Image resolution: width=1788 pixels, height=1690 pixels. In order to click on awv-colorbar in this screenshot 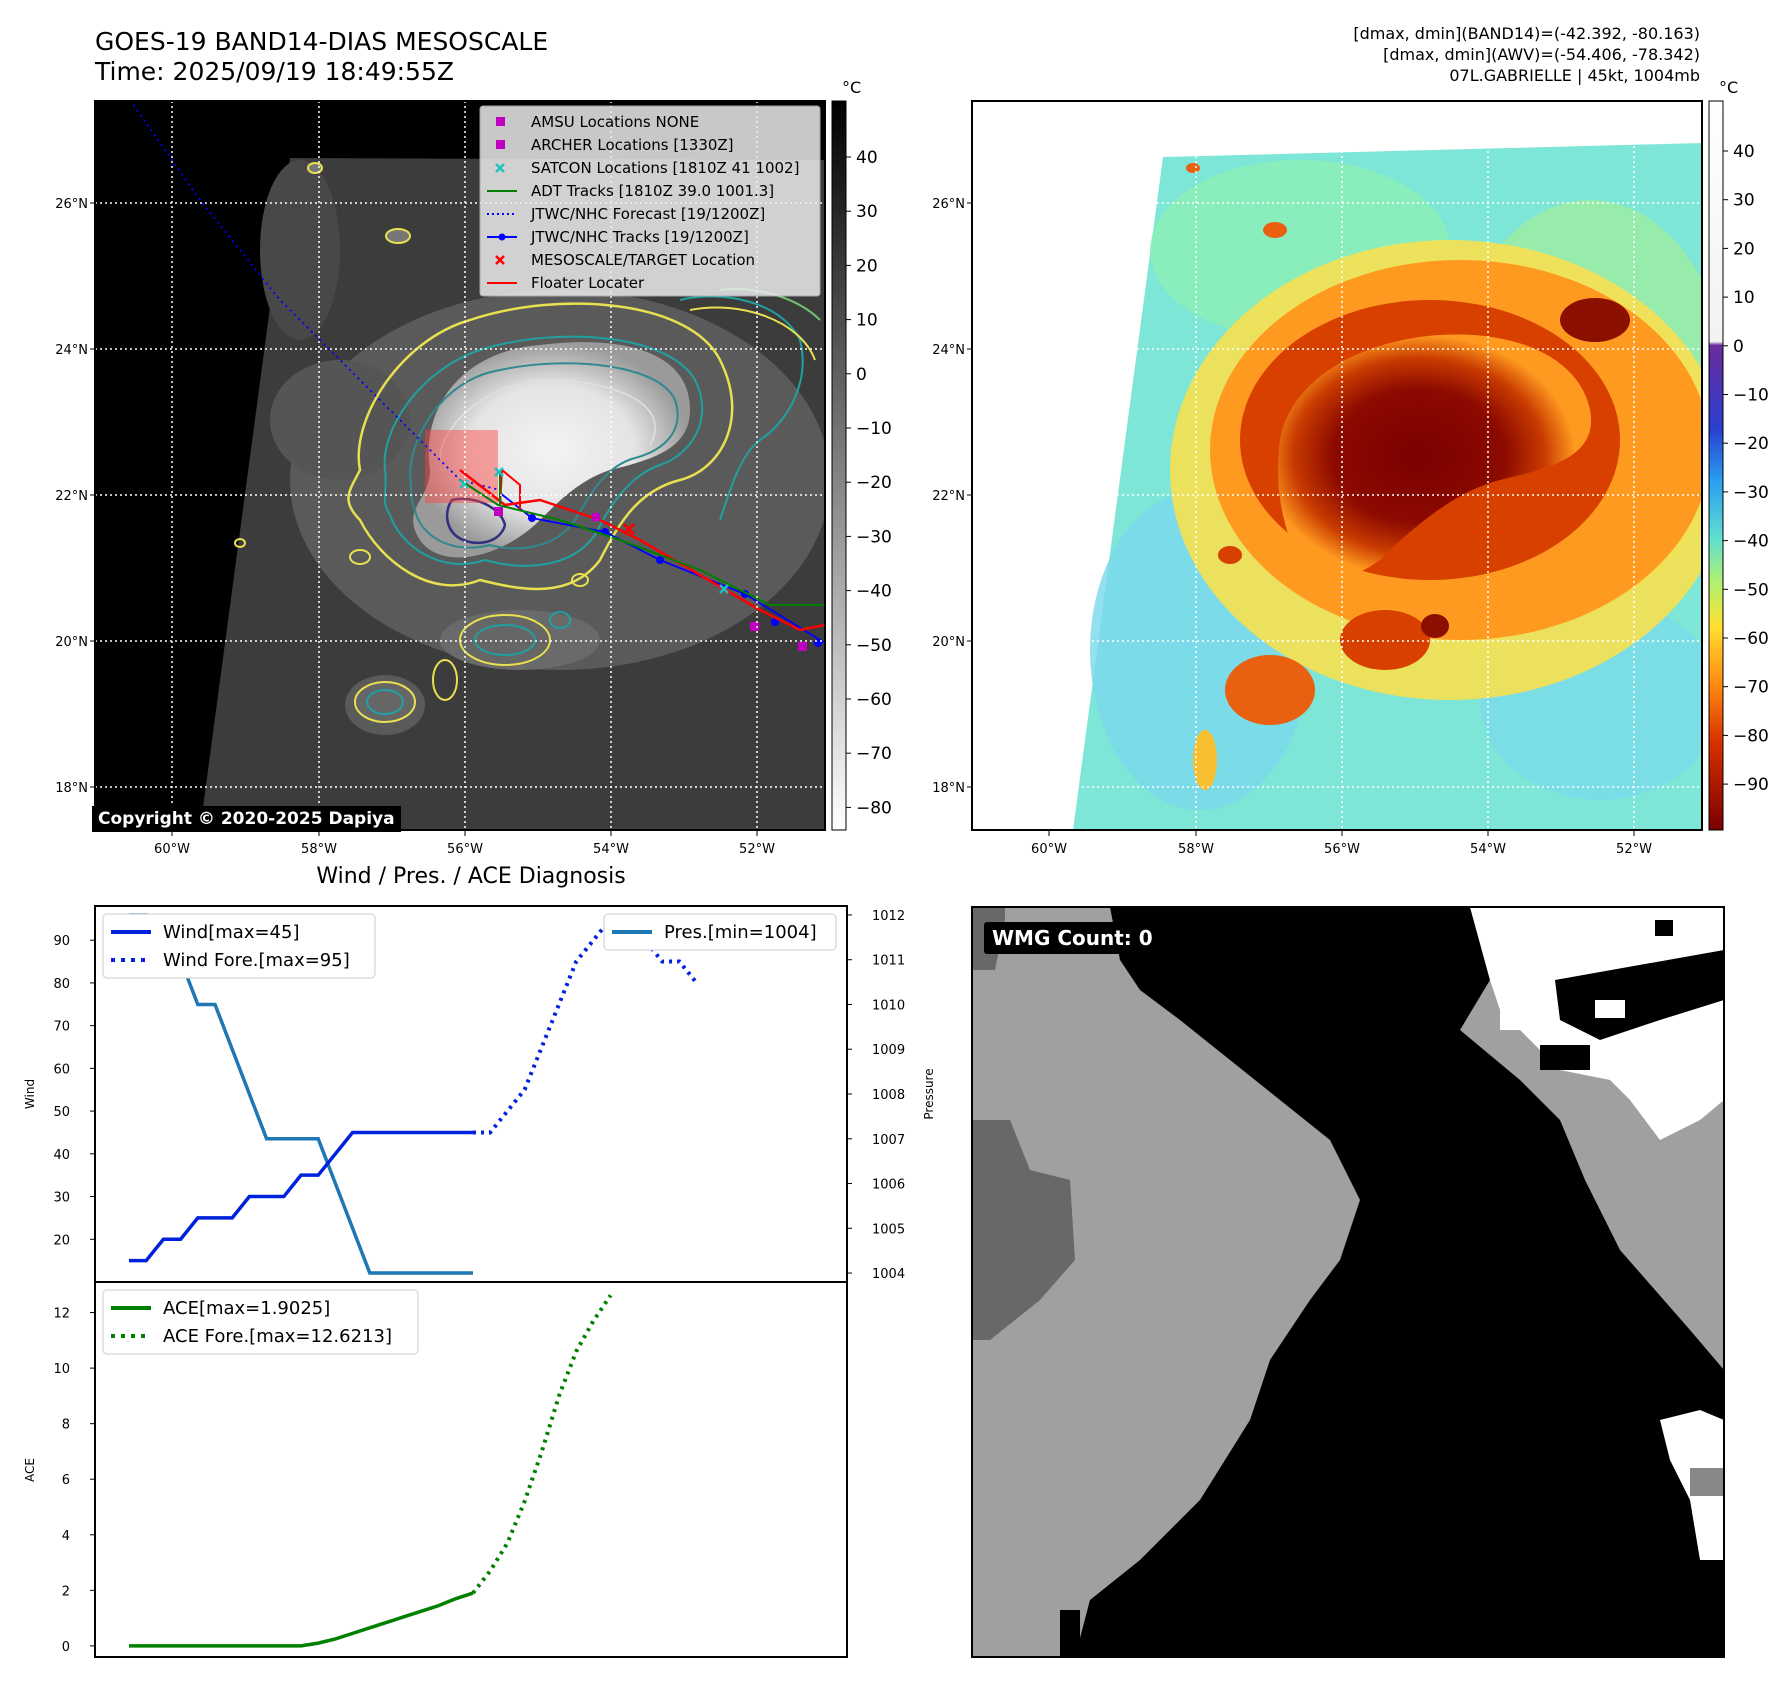, I will do `click(1716, 465)`.